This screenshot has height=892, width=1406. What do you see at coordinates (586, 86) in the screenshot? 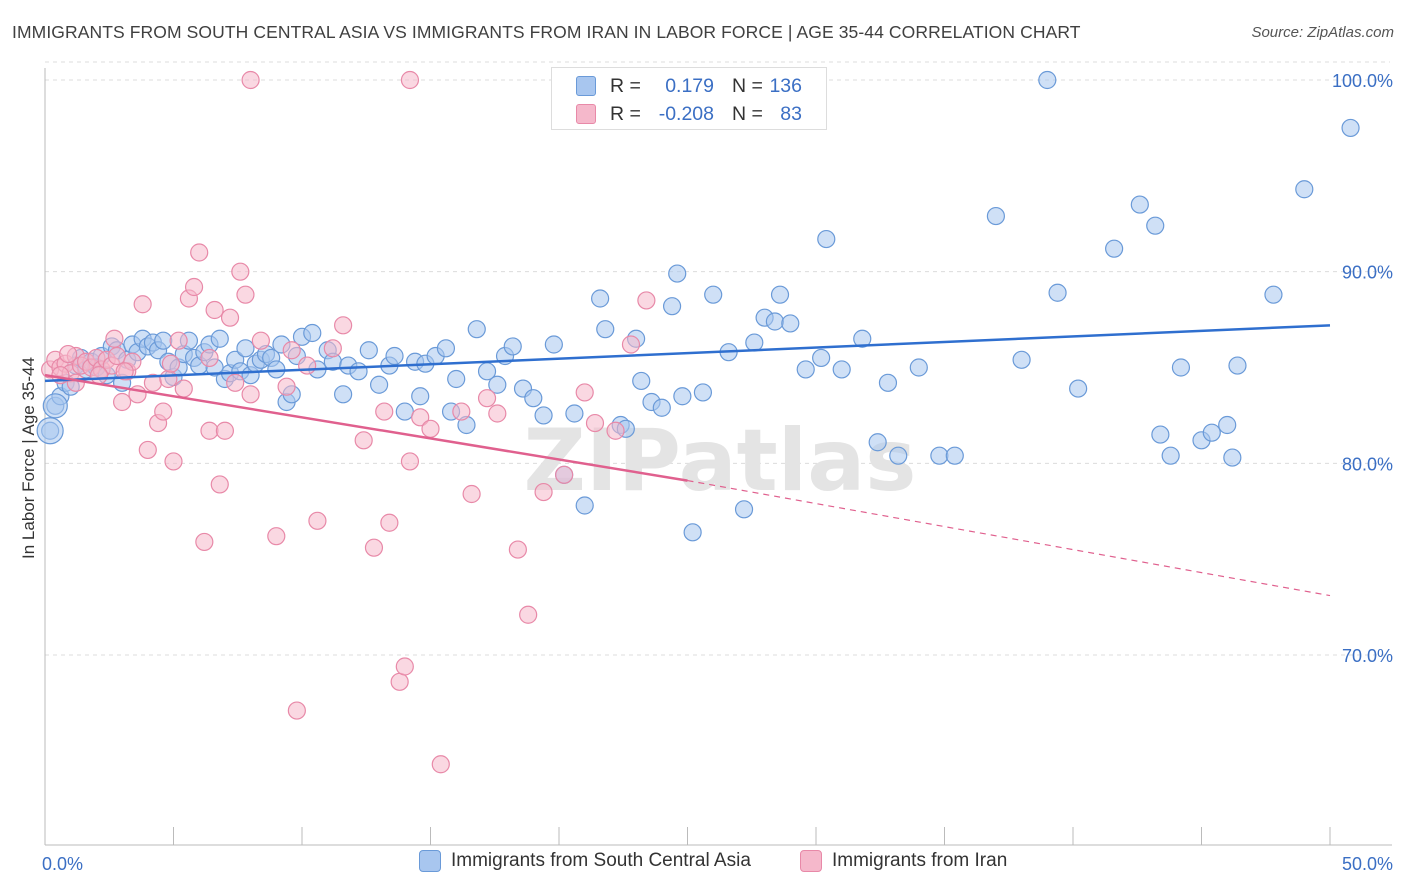
I see `blue-swatch` at bounding box center [586, 86].